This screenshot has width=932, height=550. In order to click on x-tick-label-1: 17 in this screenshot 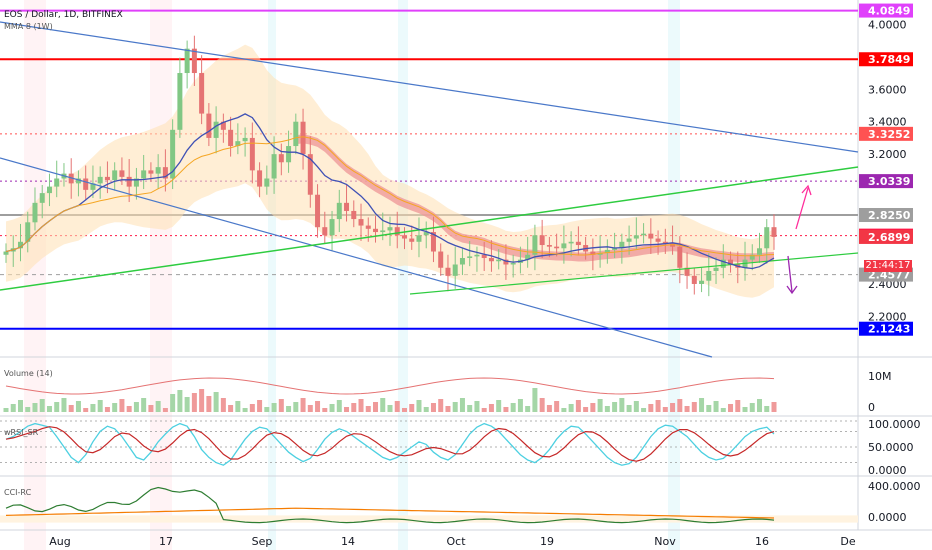, I will do `click(166, 541)`.